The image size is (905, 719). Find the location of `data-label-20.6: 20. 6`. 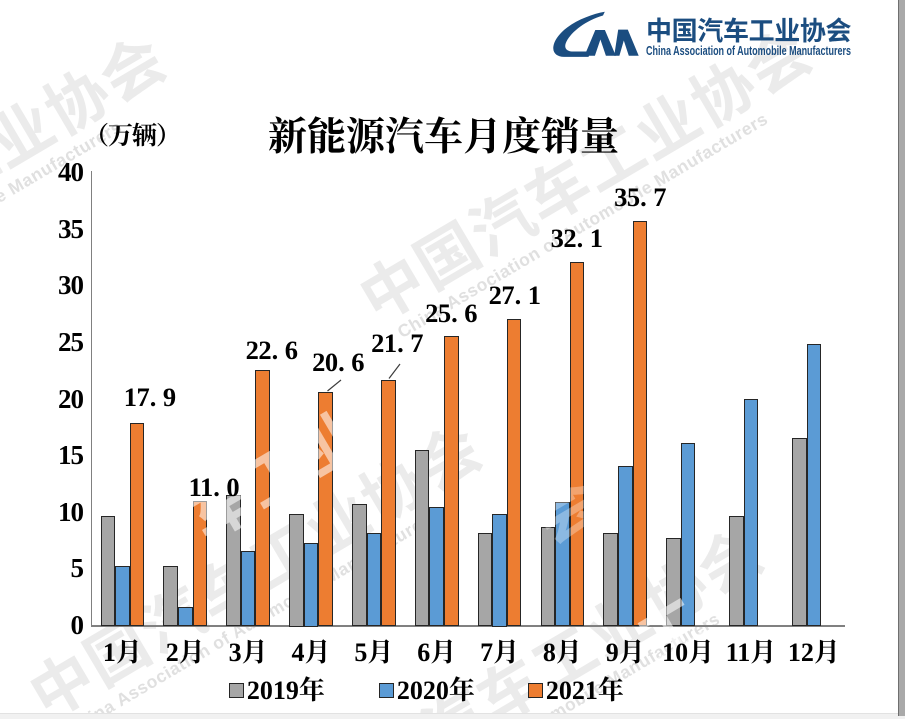

data-label-20.6: 20. 6 is located at coordinates (338, 362).